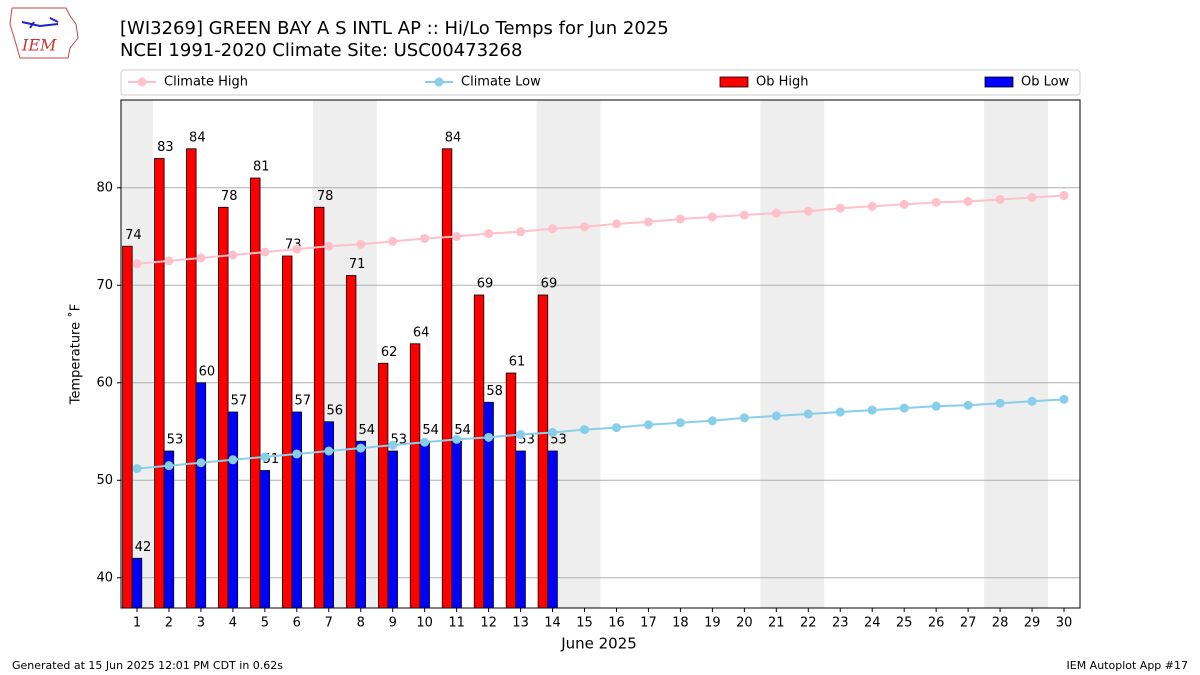  What do you see at coordinates (265, 623) in the screenshot?
I see `x-tick-label: 5` at bounding box center [265, 623].